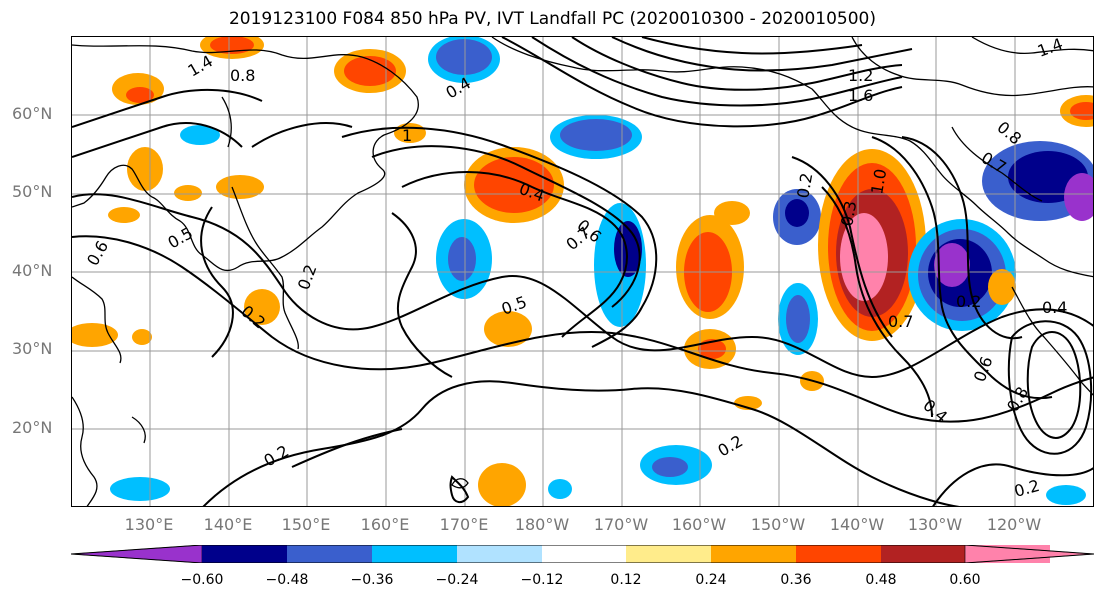 The width and height of the screenshot is (1105, 601). Describe the element at coordinates (965, 580) in the screenshot. I see `colorbar-tick: 0.60` at that location.